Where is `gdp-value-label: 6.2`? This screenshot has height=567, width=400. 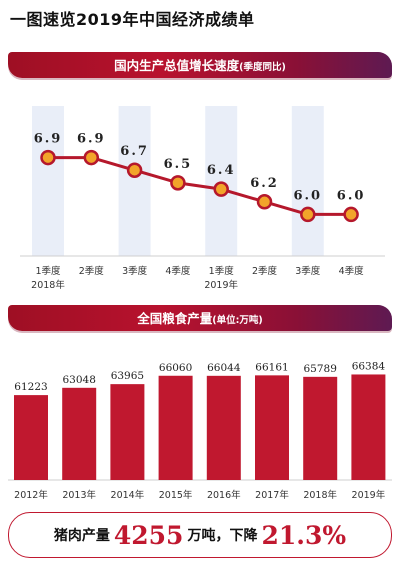
gdp-value-label: 6.2 is located at coordinates (264, 183).